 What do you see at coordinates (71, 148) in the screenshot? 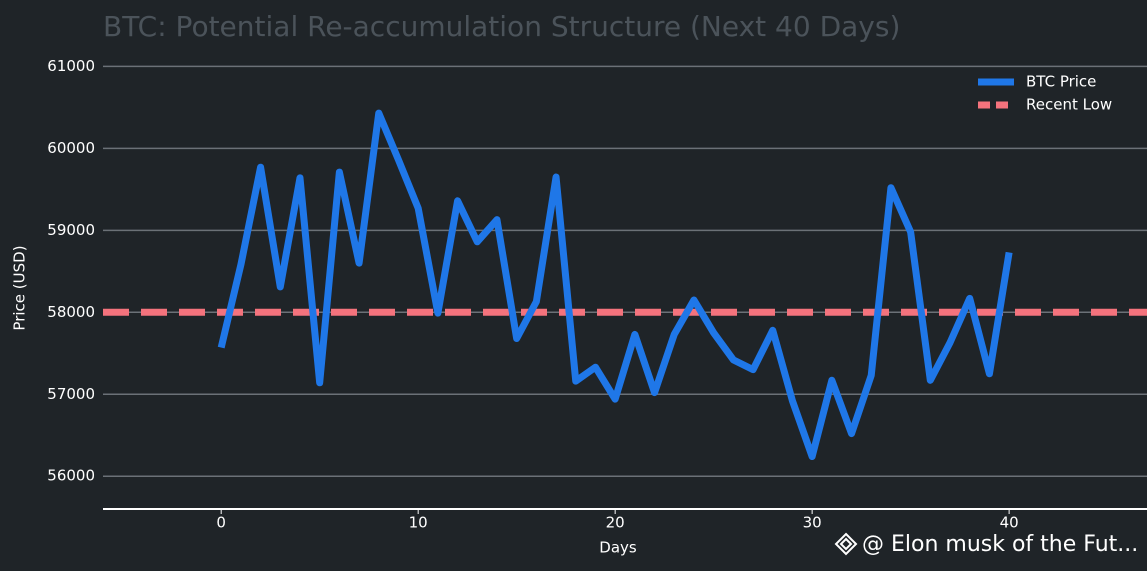
I see `y-tick-label: 60000` at bounding box center [71, 148].